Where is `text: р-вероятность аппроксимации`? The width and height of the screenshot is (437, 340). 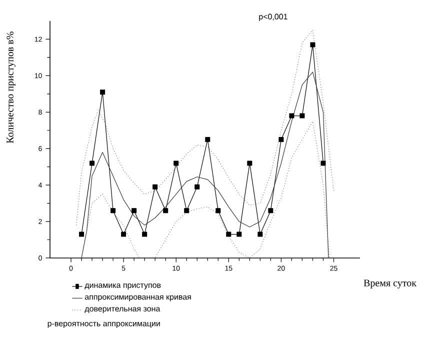 text: р-вероятность аппроксимации is located at coordinates (104, 325).